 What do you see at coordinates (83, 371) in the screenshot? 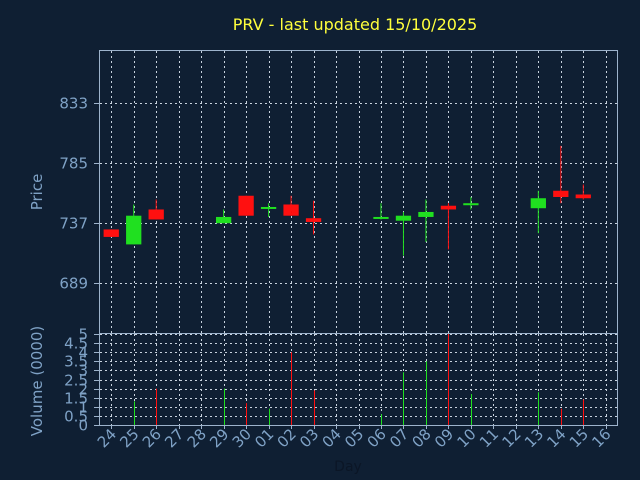
I see `volume-tick-label: 3` at bounding box center [83, 371].